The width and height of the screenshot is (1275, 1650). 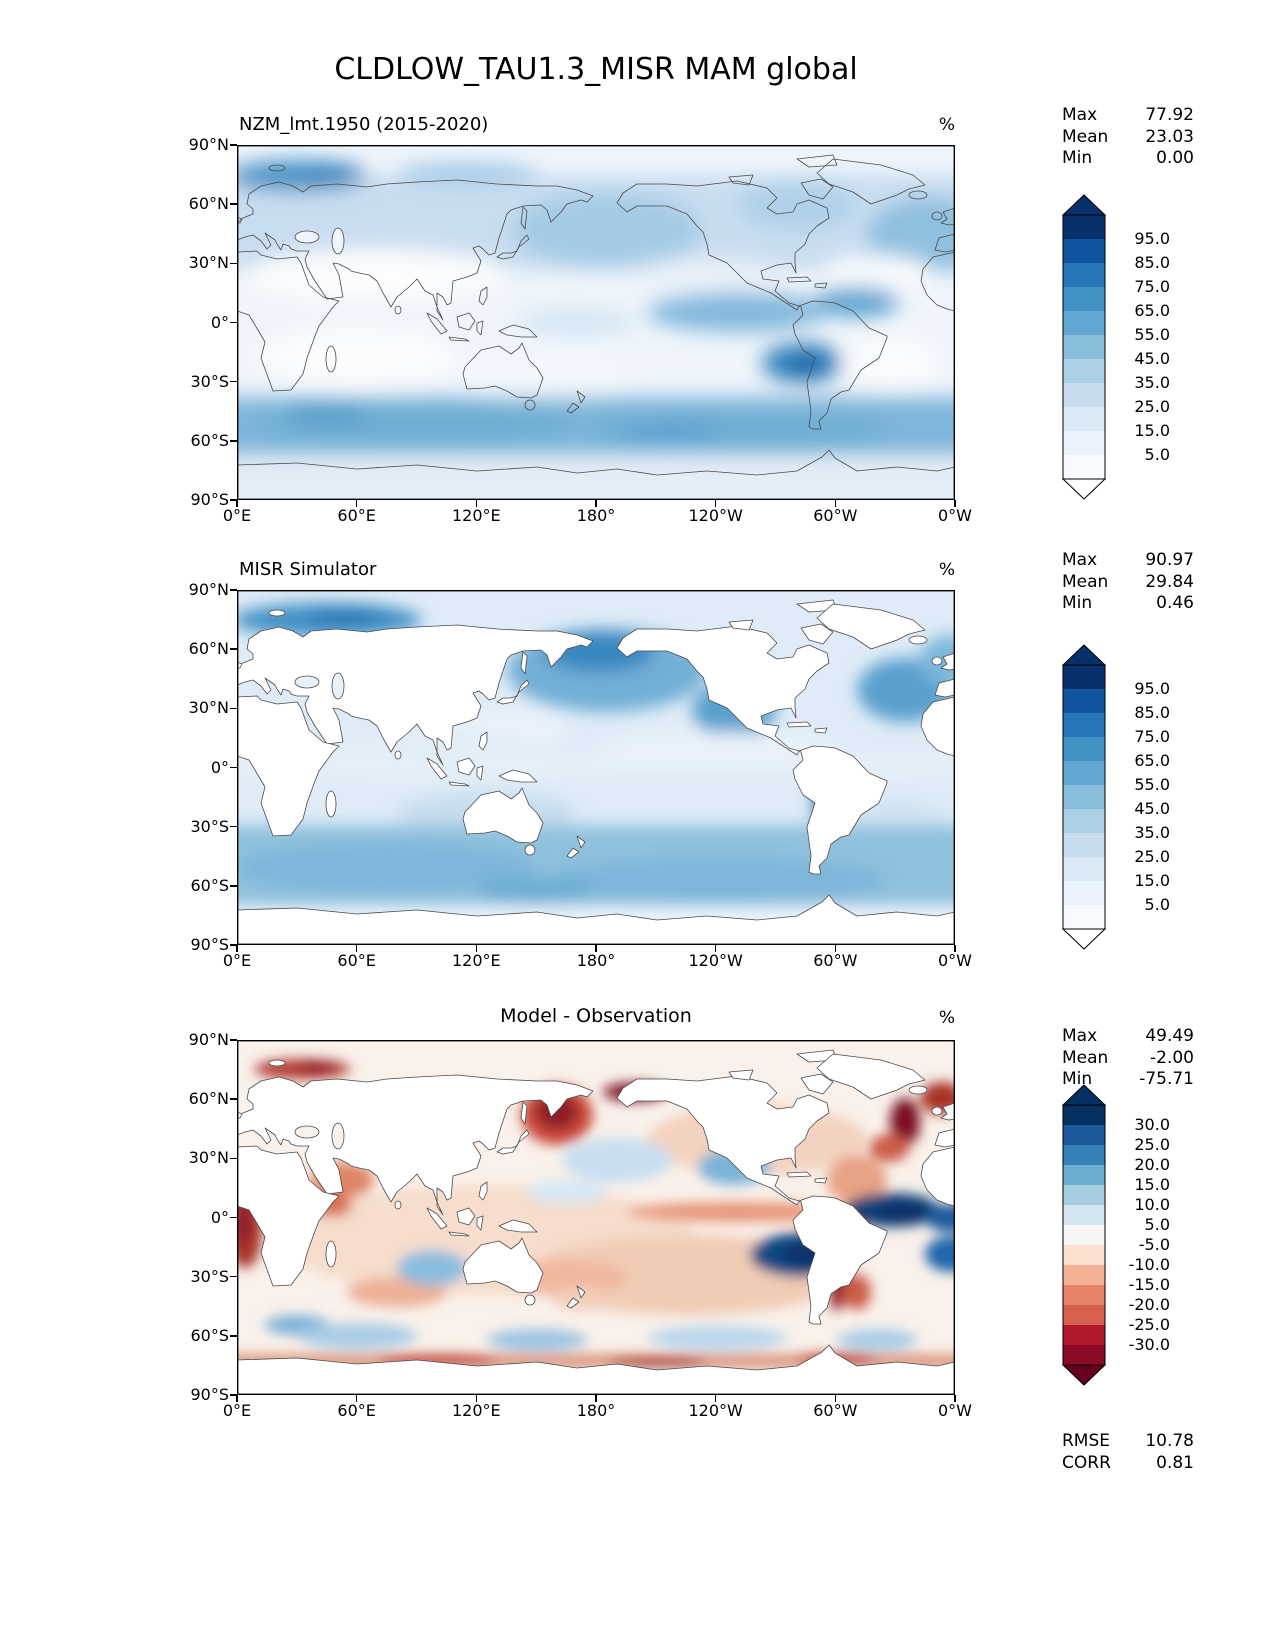 What do you see at coordinates (1169, 560) in the screenshot?
I see `max-value: 90.97` at bounding box center [1169, 560].